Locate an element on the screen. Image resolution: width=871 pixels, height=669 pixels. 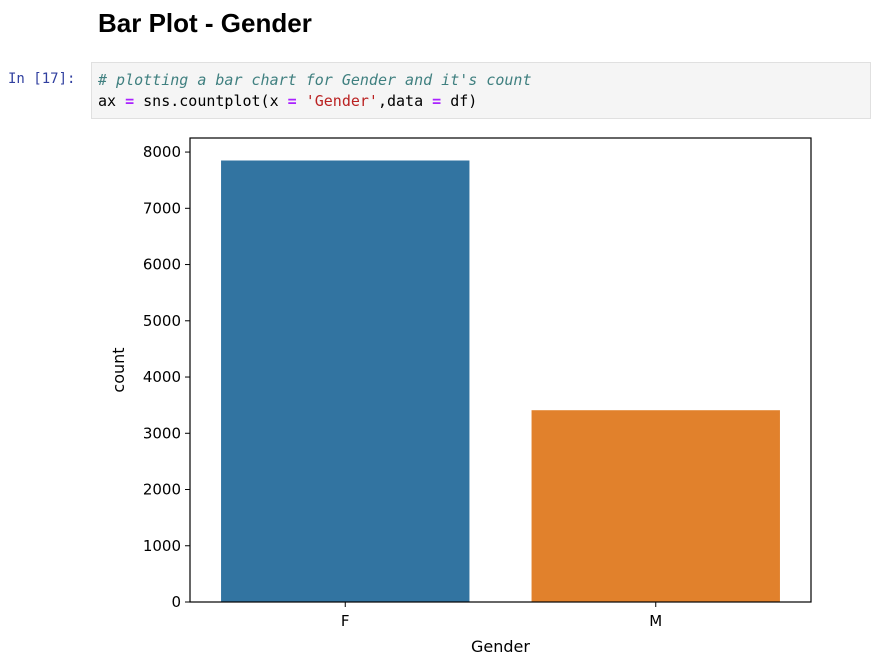
y-tick-label: 1000 is located at coordinates (162, 546).